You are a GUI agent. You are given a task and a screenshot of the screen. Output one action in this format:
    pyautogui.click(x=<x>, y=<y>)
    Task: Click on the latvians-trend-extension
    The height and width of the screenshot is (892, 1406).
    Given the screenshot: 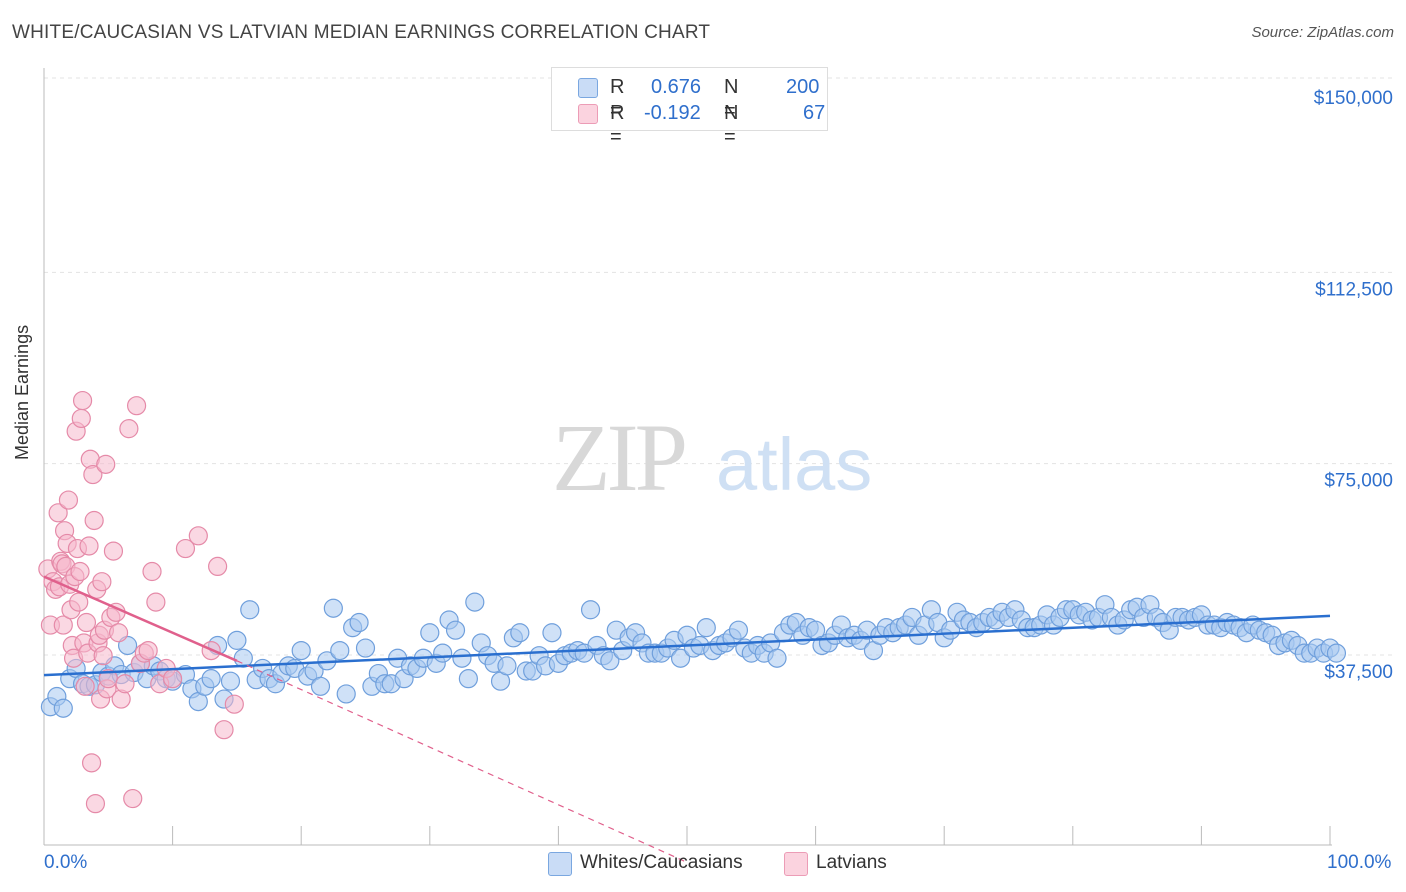 What is the action you would take?
    pyautogui.click(x=462, y=761)
    